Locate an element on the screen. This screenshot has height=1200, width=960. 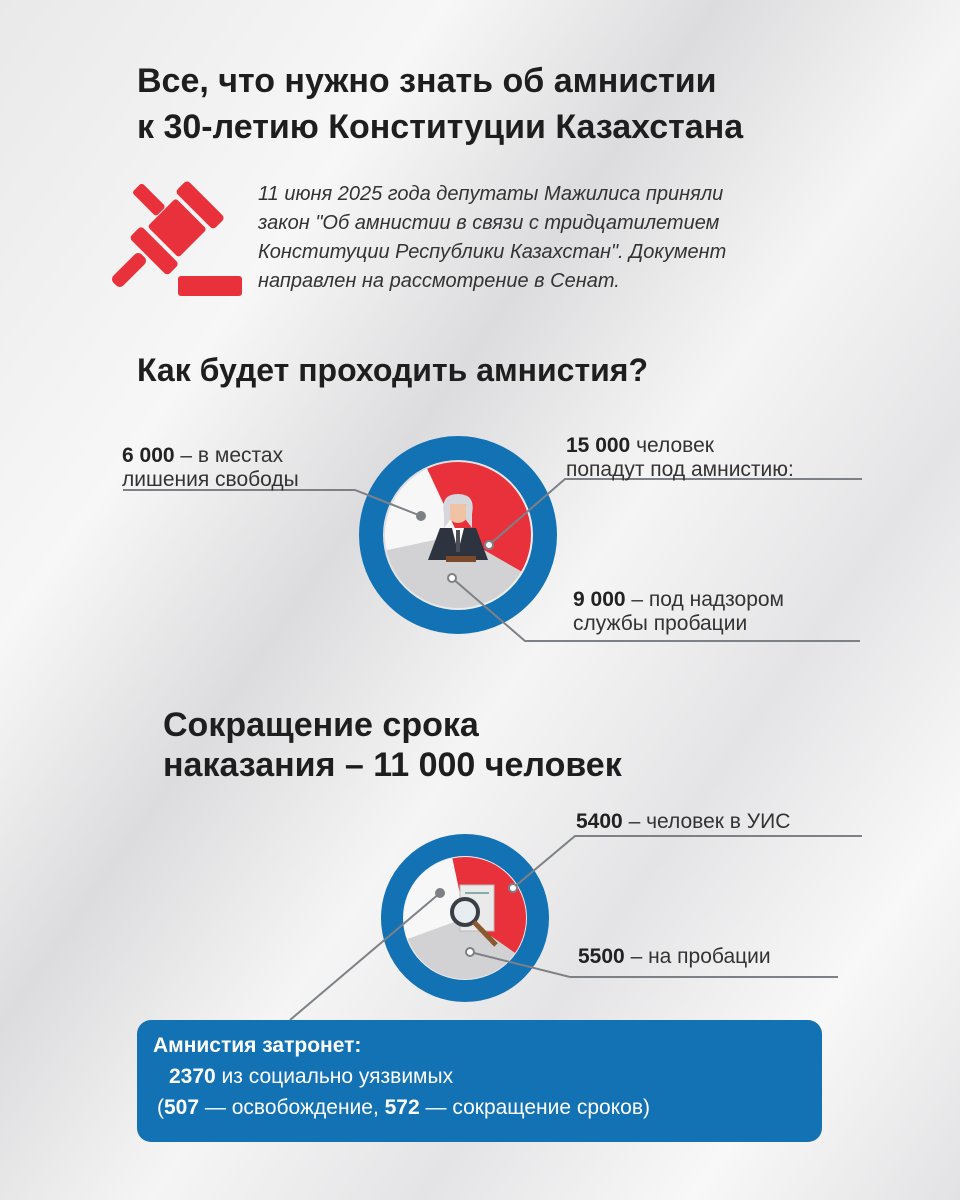
label-uis: 5400 – человек в УИС is located at coordinates (683, 821).